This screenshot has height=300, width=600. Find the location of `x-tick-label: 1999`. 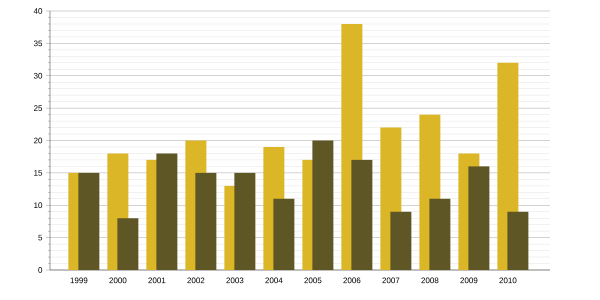

x-tick-label: 1999 is located at coordinates (79, 281).